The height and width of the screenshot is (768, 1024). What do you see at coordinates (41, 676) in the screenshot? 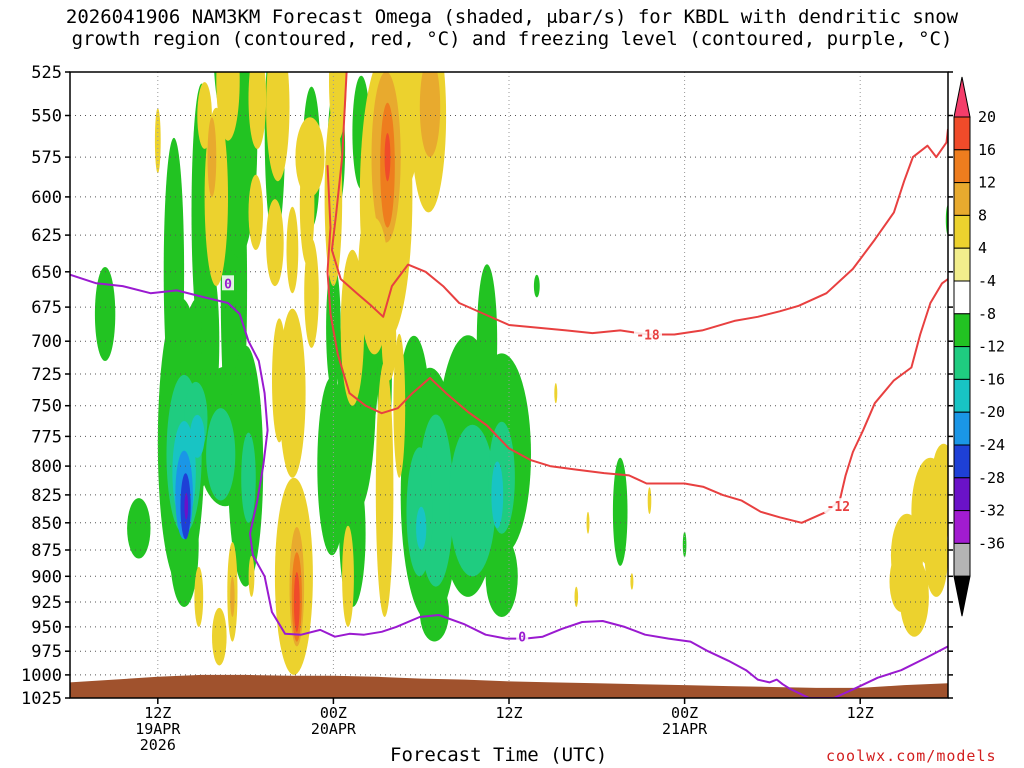
I see `y-tick-label: 1000` at bounding box center [41, 676].